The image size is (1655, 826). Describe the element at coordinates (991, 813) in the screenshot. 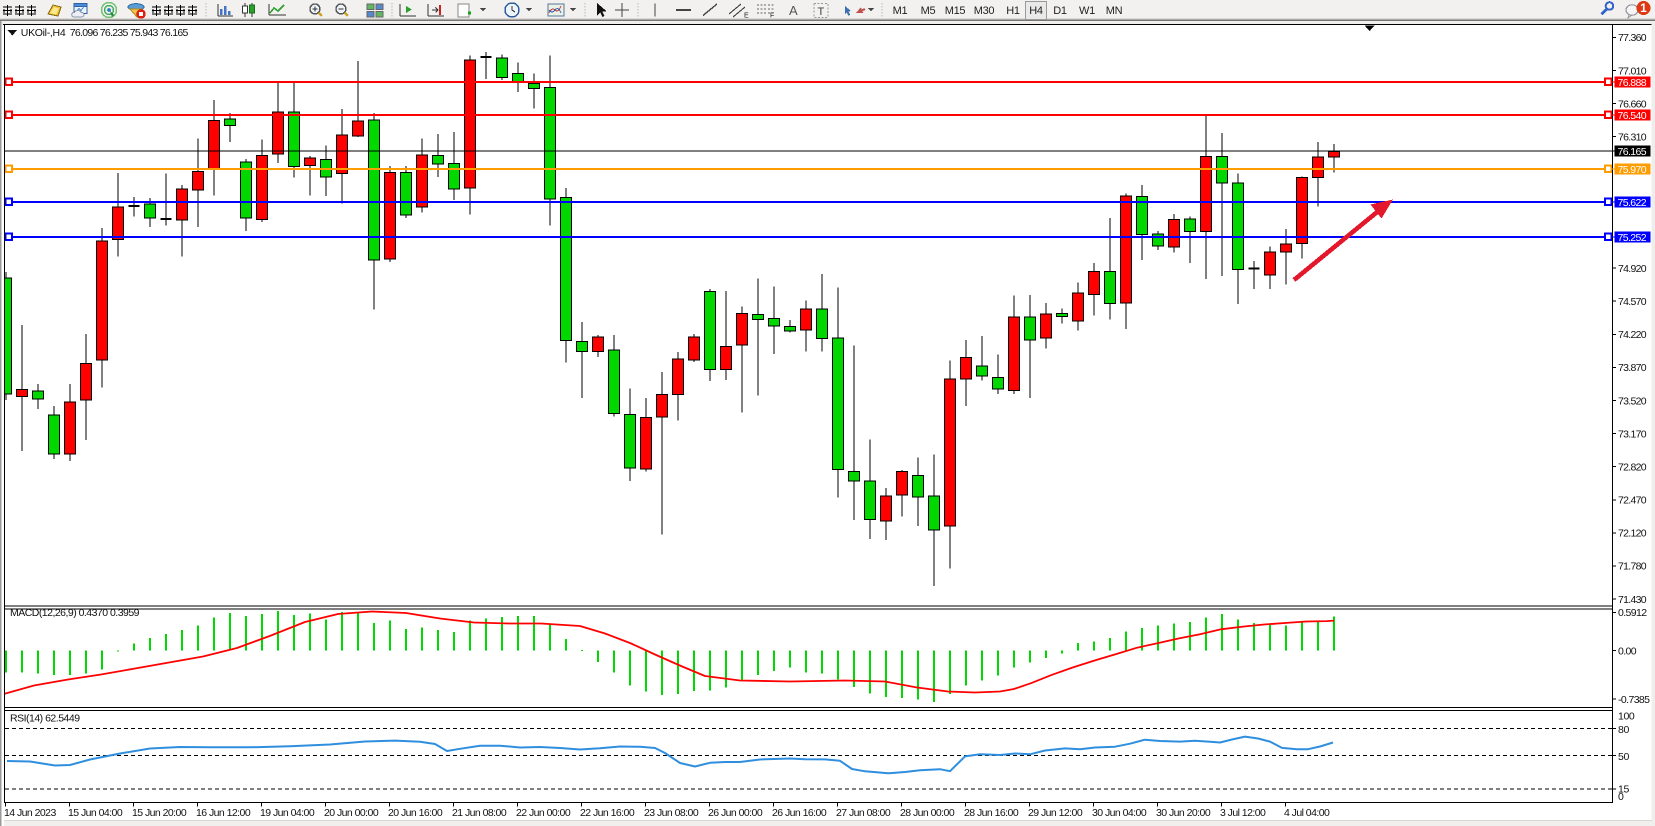

I see `svg-text: 28 Jun 16:00` at that location.